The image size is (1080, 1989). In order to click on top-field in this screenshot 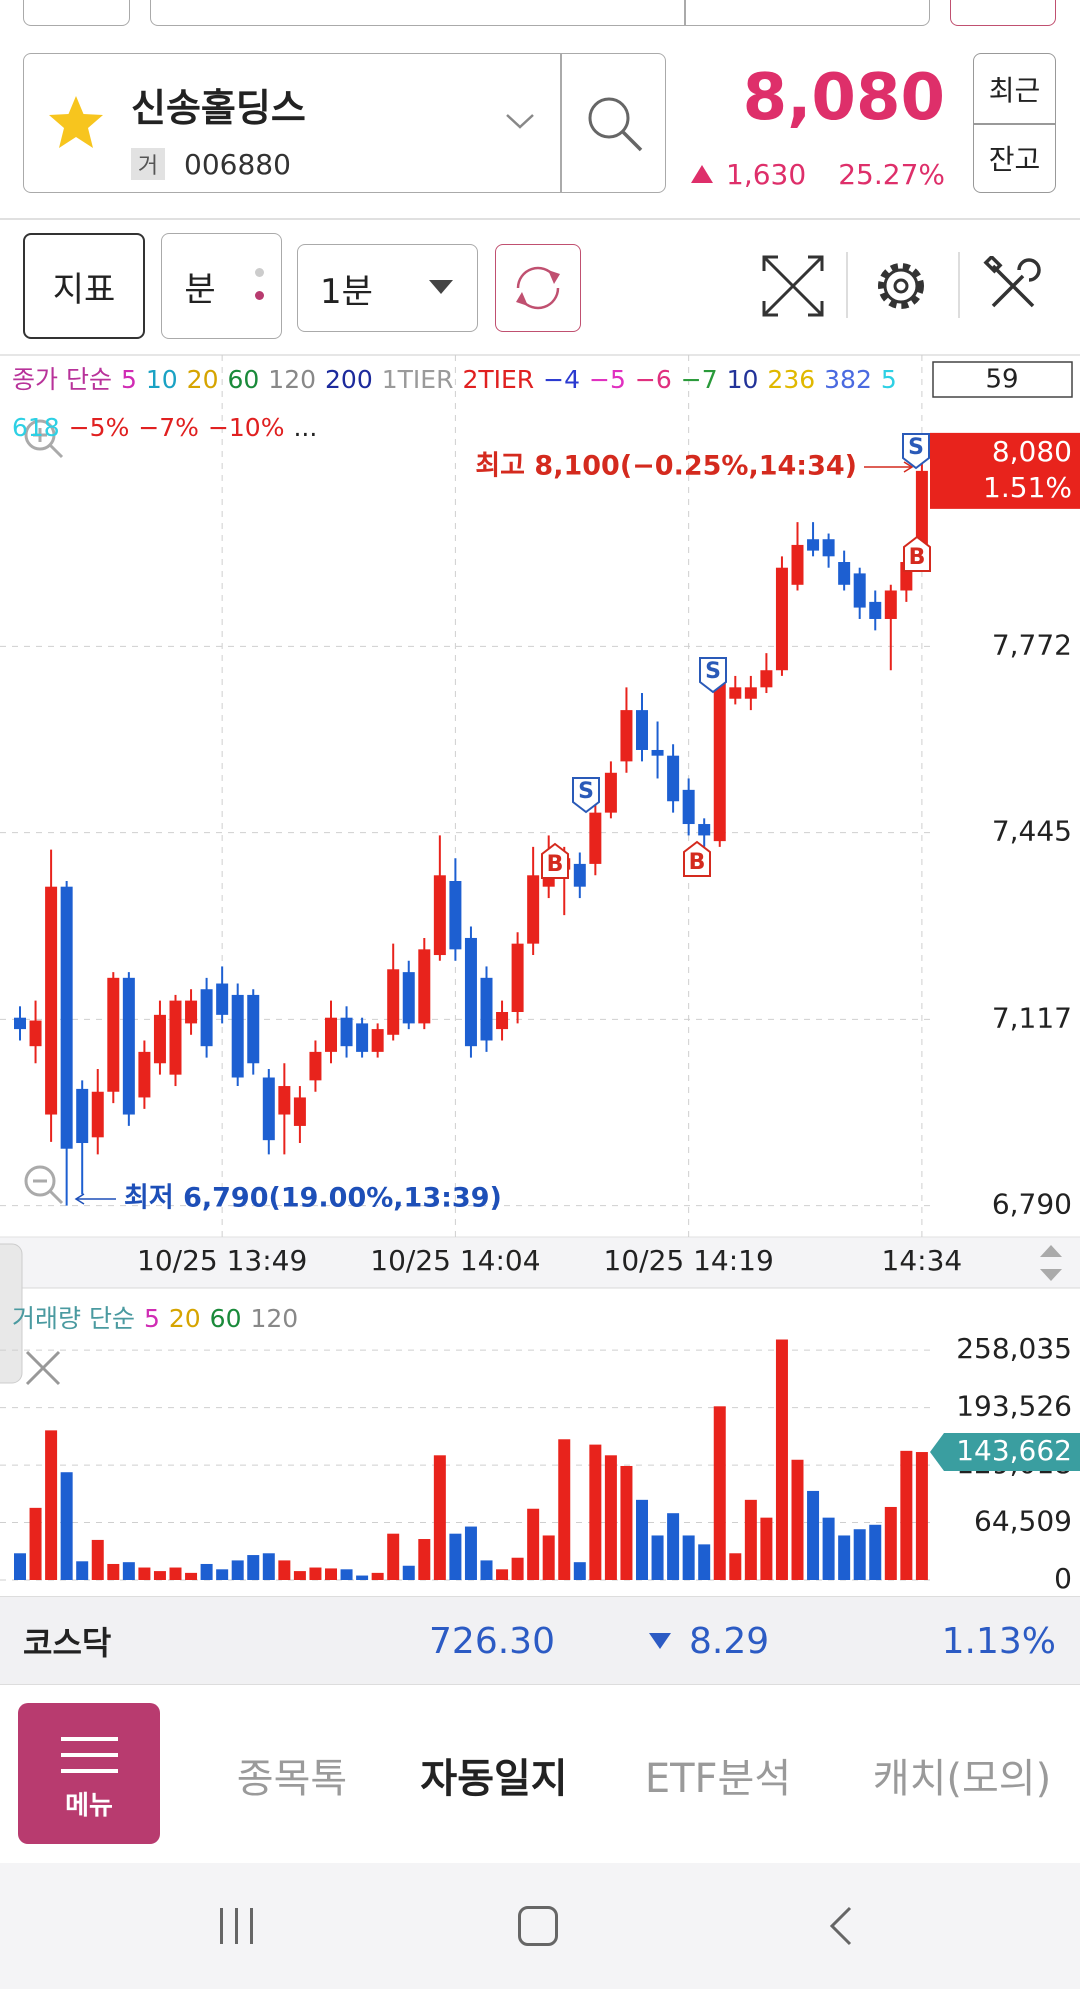, I will do `click(540, 13)`.